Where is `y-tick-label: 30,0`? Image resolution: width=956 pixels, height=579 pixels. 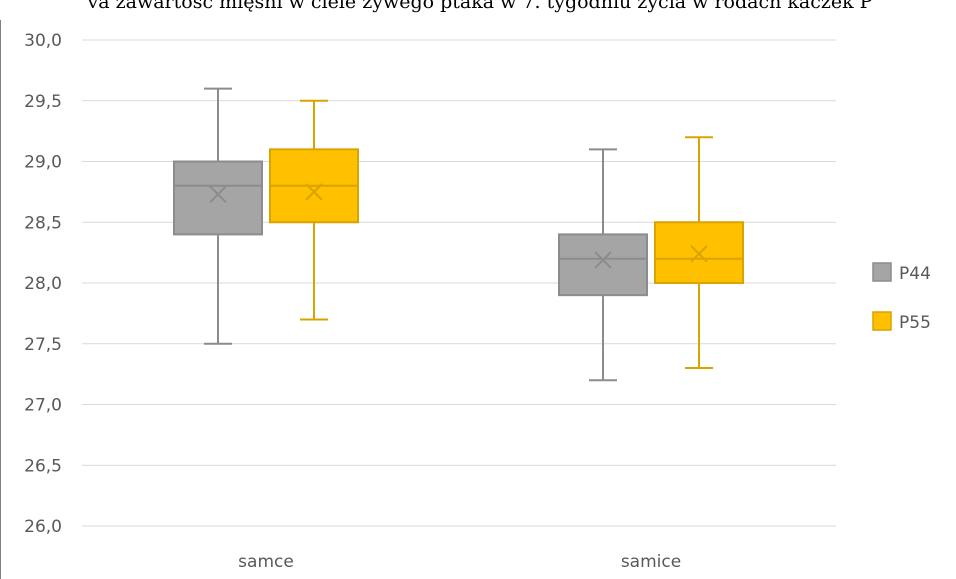
y-tick-label: 30,0 is located at coordinates (43, 41).